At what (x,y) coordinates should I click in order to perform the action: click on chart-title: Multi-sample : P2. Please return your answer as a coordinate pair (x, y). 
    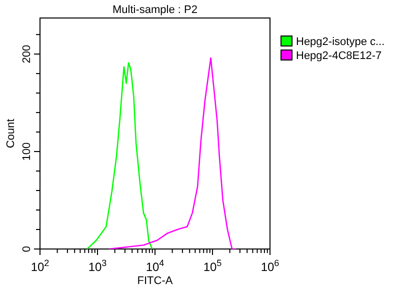
    Looking at the image, I should click on (155, 10).